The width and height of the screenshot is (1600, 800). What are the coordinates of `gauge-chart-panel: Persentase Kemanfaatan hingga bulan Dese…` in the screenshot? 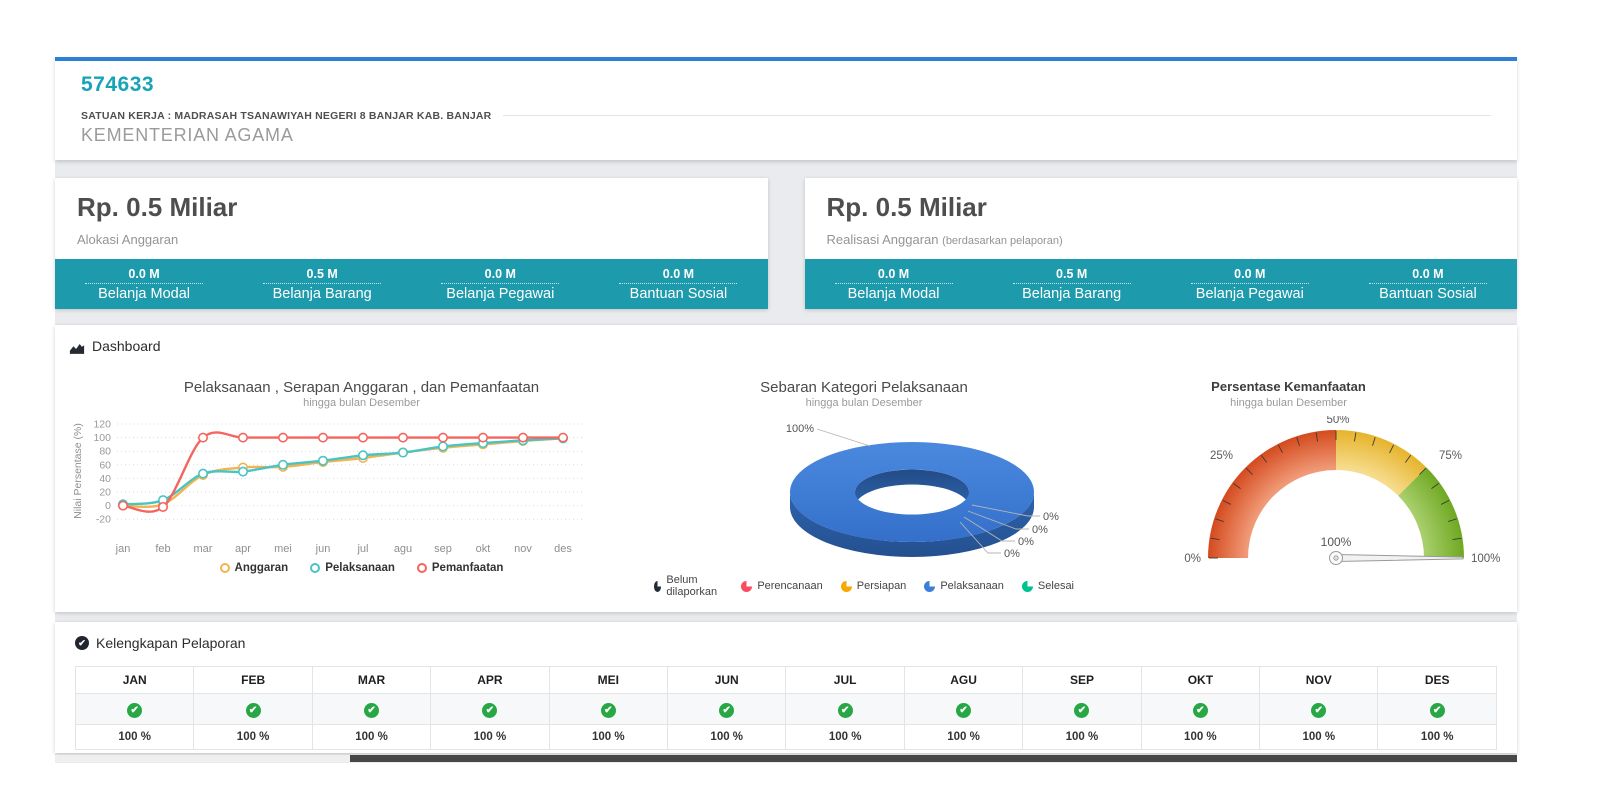 It's located at (1288, 488).